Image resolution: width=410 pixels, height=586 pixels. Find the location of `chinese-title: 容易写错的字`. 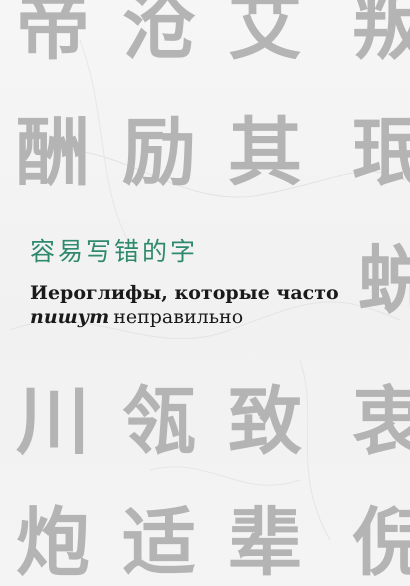

chinese-title: 容易写错的字 is located at coordinates (114, 251).